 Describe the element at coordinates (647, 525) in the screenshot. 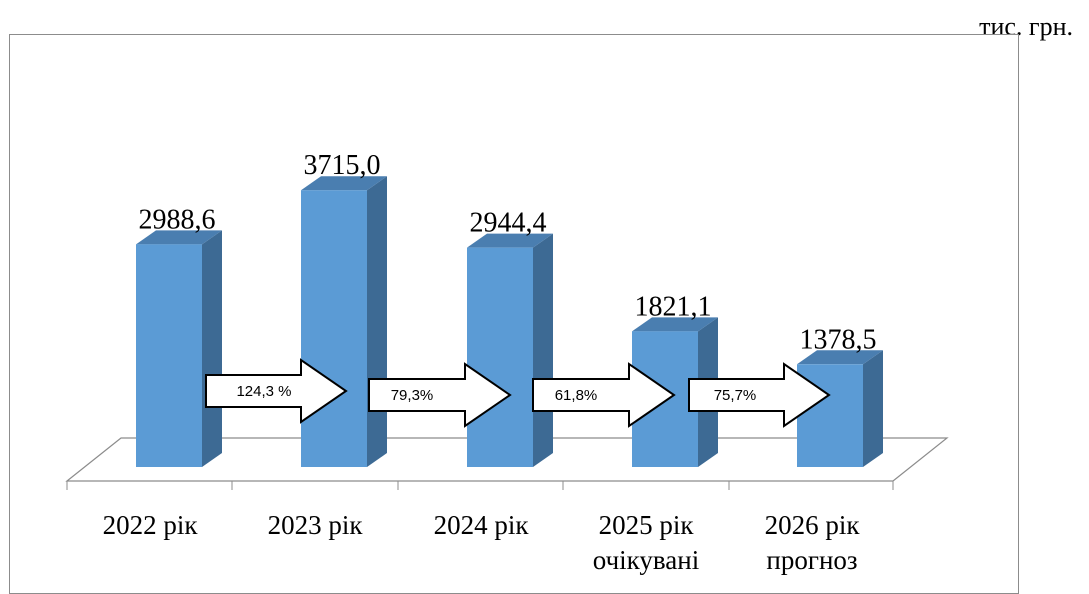

I see `x-tick-label: 2025 рік` at that location.